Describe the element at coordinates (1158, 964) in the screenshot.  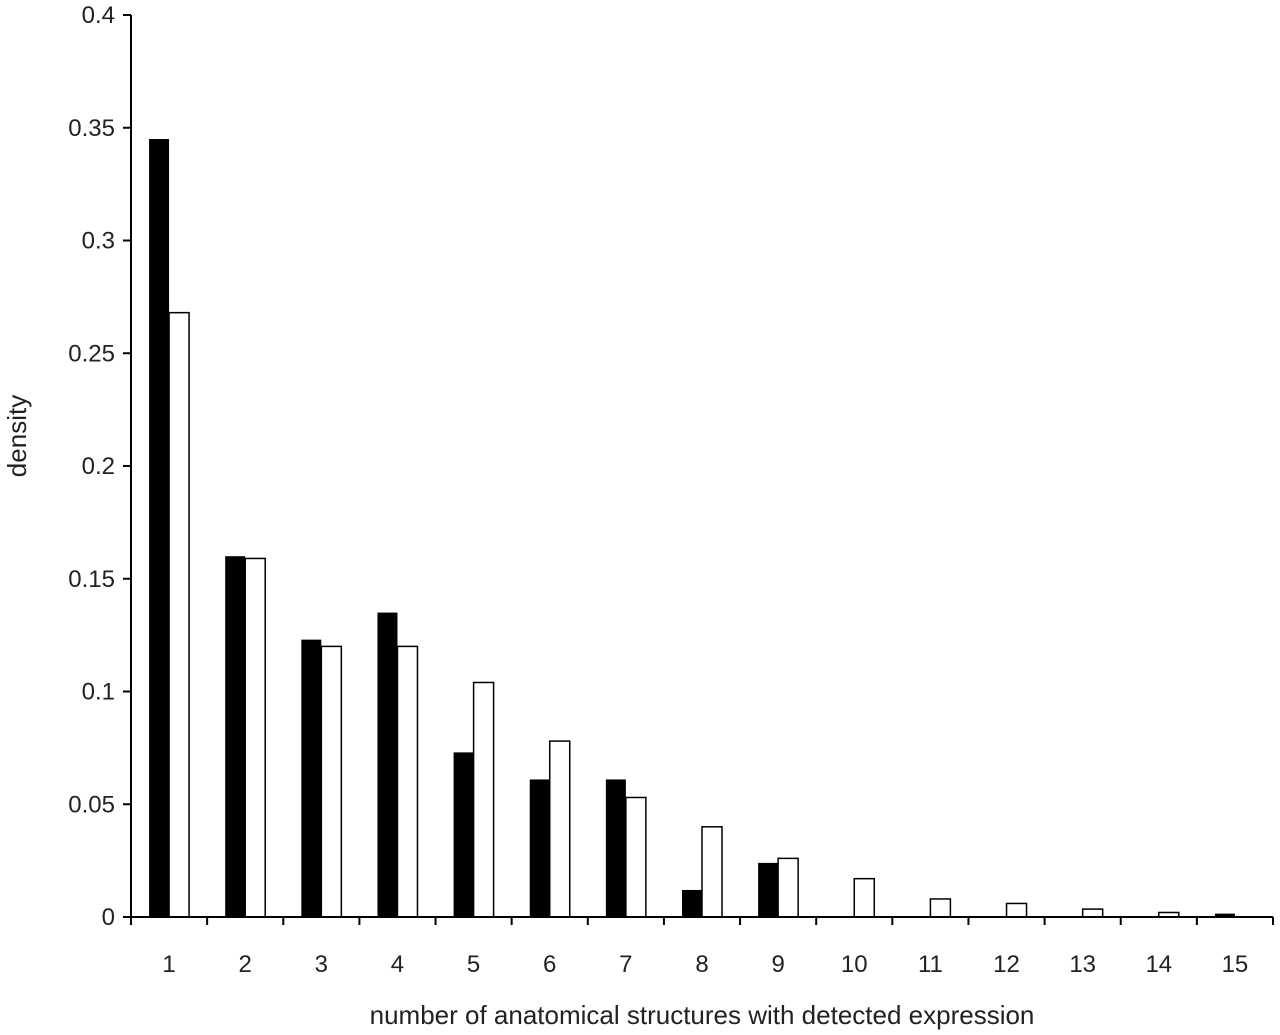
I see `x-tick-label: 14` at that location.